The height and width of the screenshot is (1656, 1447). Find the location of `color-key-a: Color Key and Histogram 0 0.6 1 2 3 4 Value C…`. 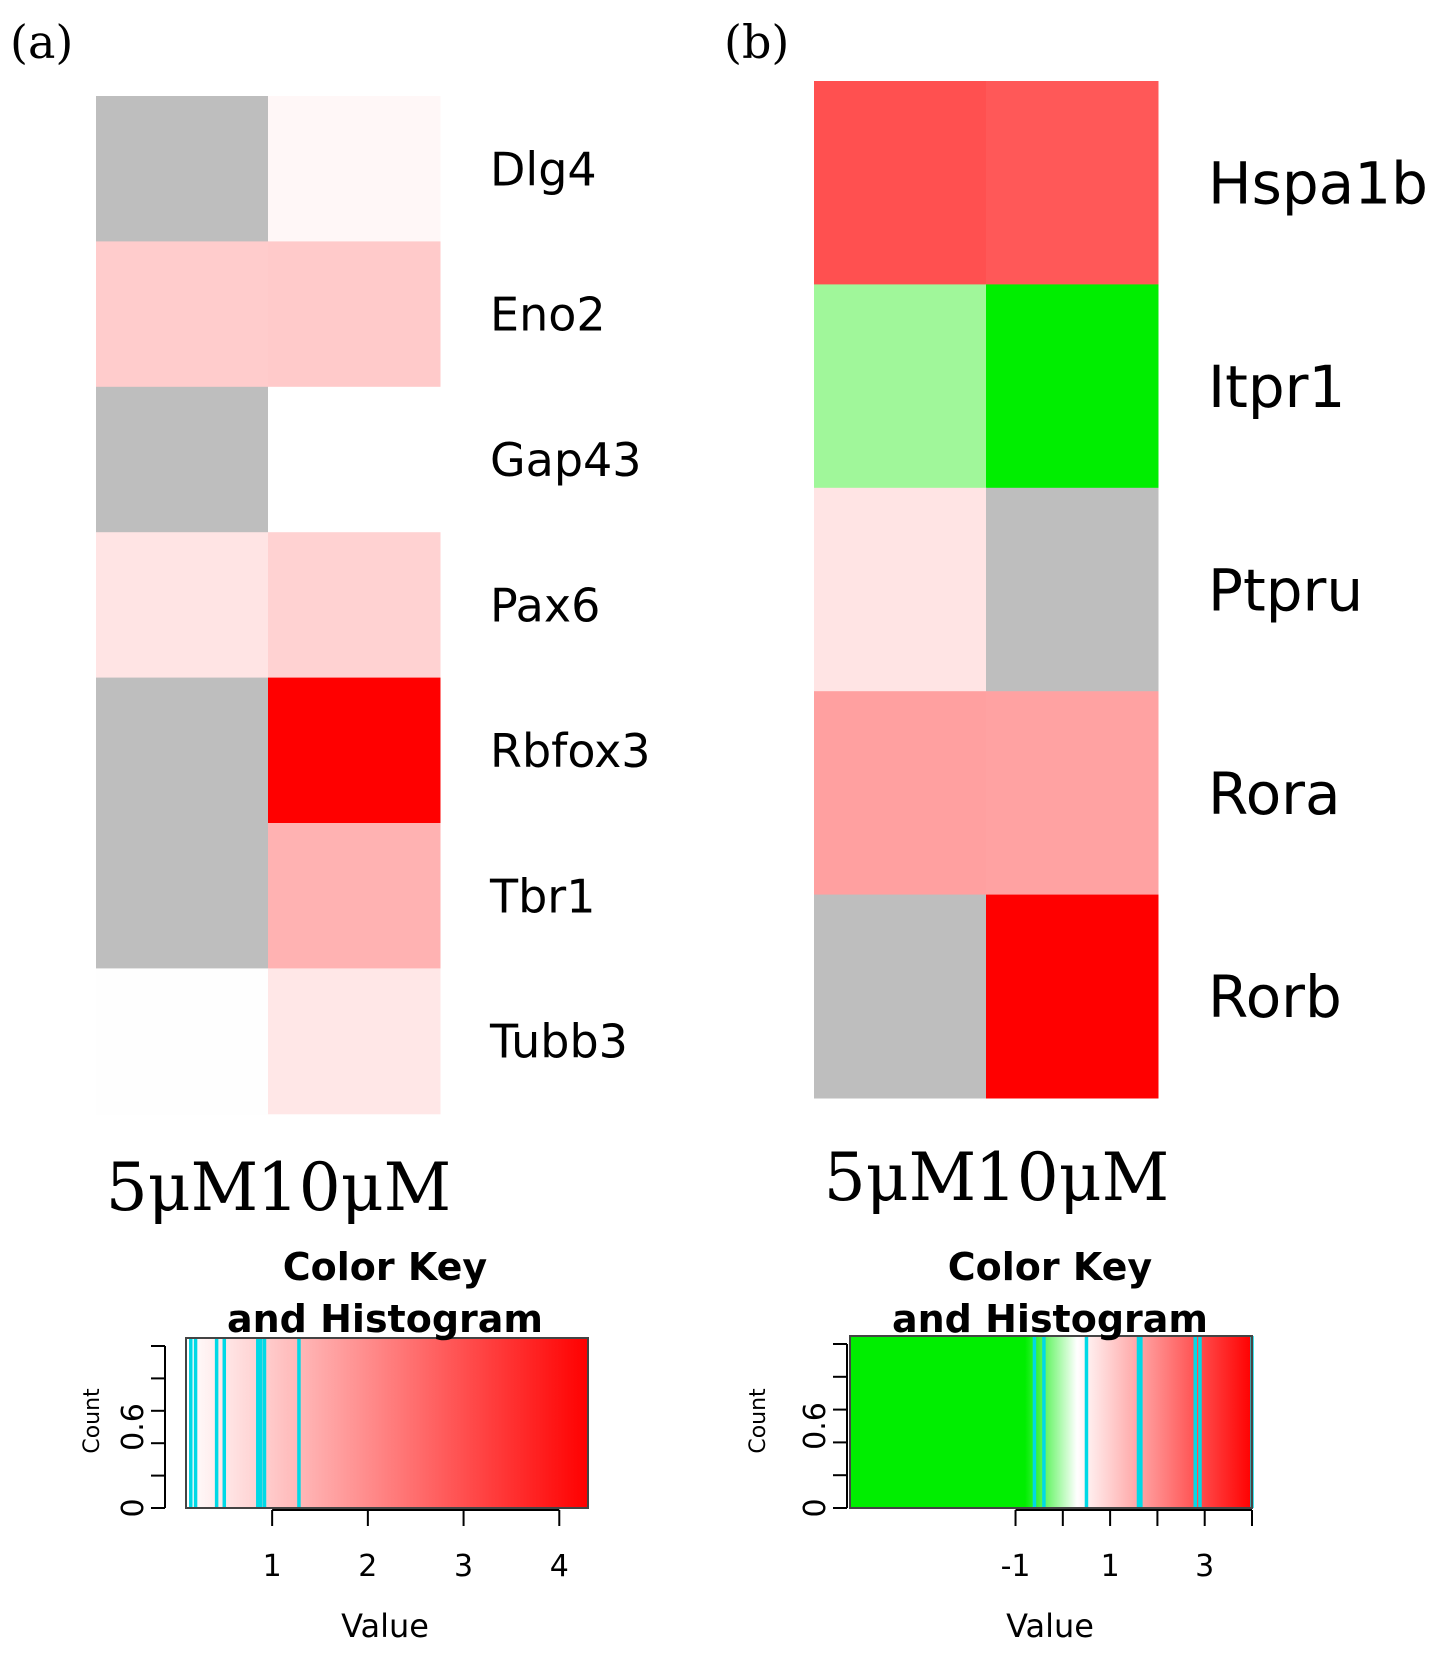

color-key-a: Color Key and Histogram 0 0.6 1 2 3 4 Value C… is located at coordinates (334, 1445).